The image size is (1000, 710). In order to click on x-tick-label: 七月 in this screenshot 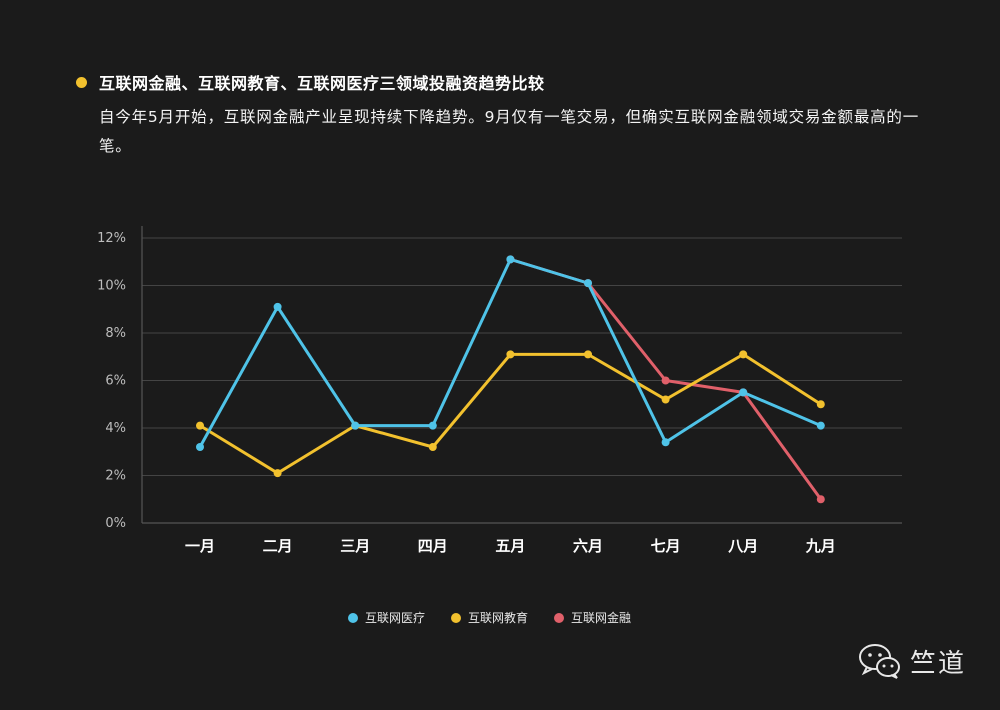, I will do `click(666, 546)`.